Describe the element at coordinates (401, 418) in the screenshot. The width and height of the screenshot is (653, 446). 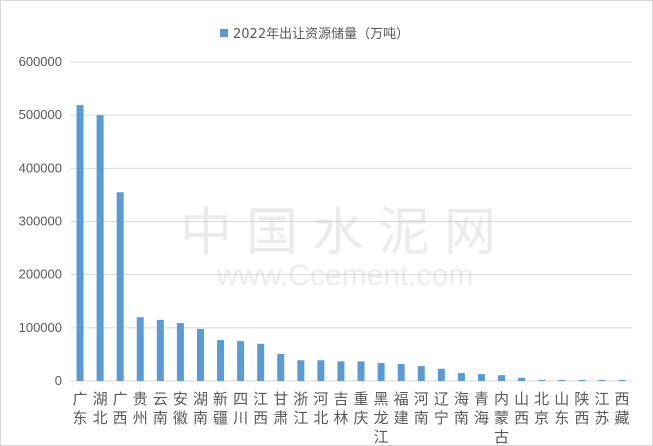
I see `x-category-label: 建` at that location.